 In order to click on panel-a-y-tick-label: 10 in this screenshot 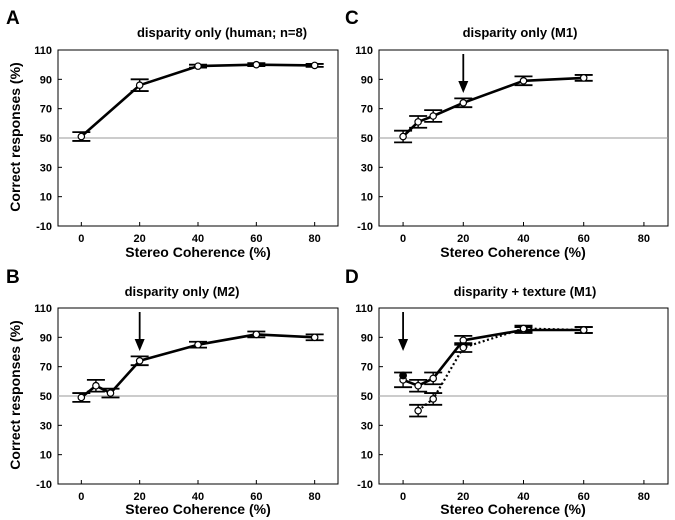, I will do `click(46, 198)`.